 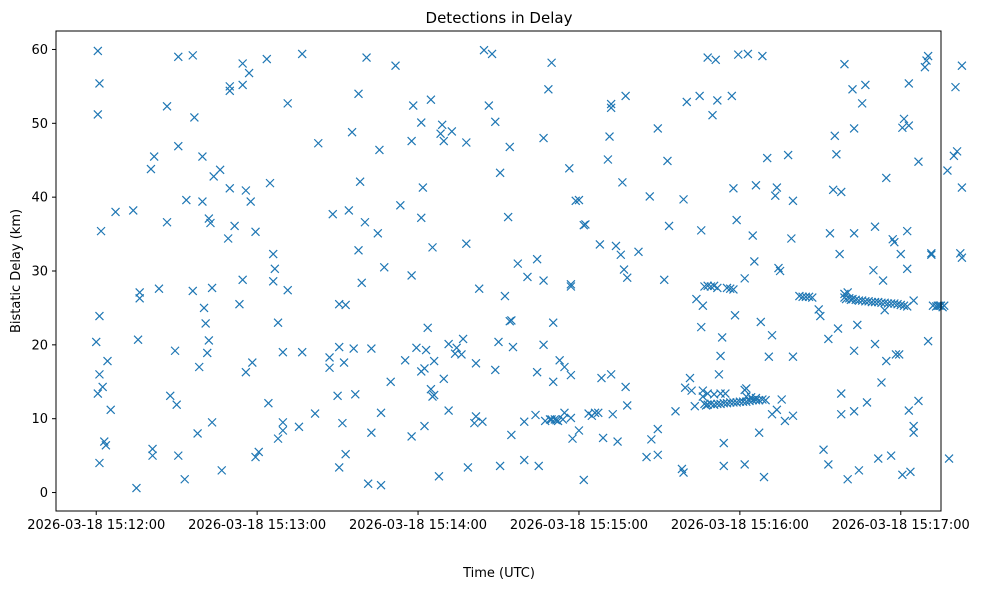 What do you see at coordinates (579, 525) in the screenshot?
I see `x-tick-label: 2026-03-18 15:15:00` at bounding box center [579, 525].